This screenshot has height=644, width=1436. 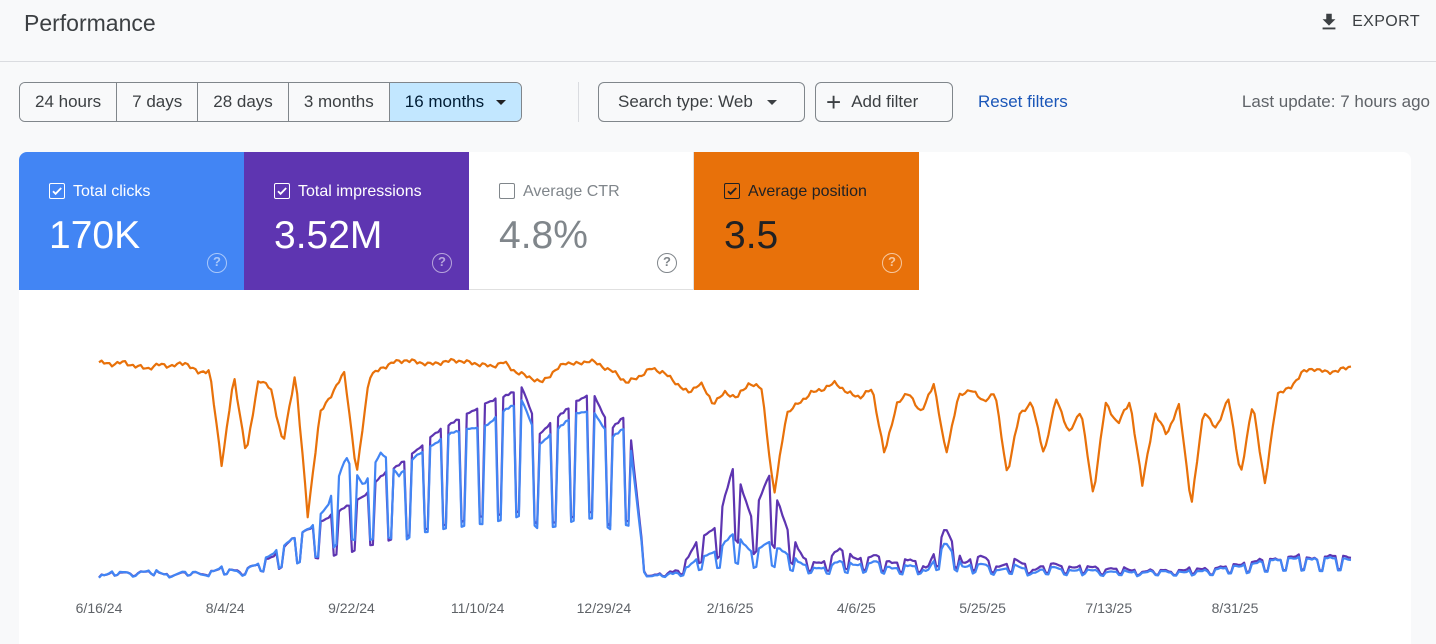 I want to click on add-filter-label: Add filter, so click(x=885, y=101).